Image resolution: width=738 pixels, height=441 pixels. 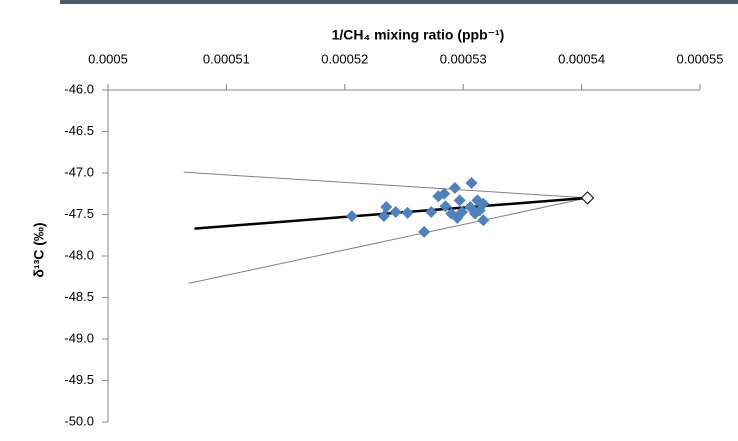 I want to click on y-tick-label: -48.0, so click(x=79, y=254).